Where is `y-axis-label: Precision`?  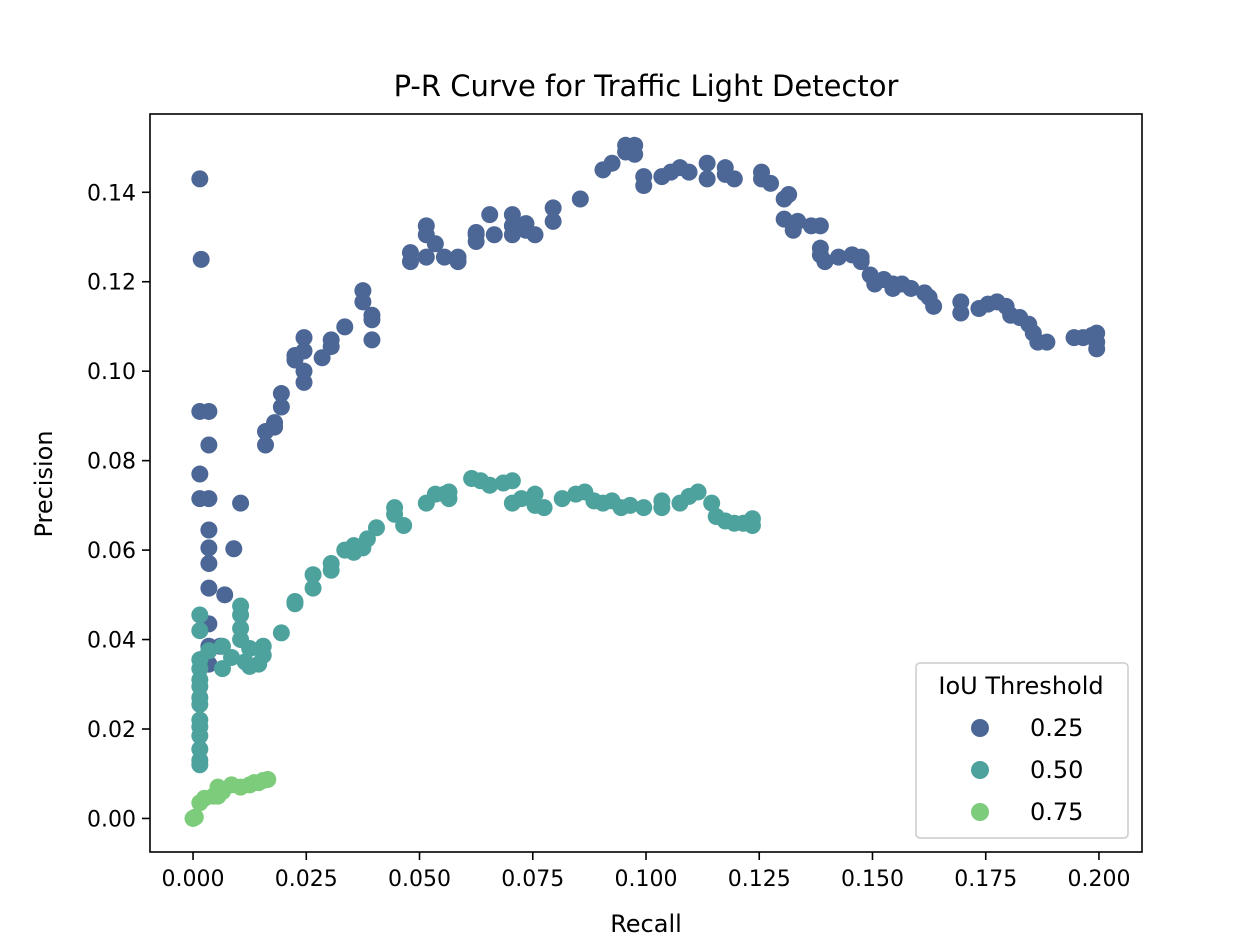 y-axis-label: Precision is located at coordinates (44, 483).